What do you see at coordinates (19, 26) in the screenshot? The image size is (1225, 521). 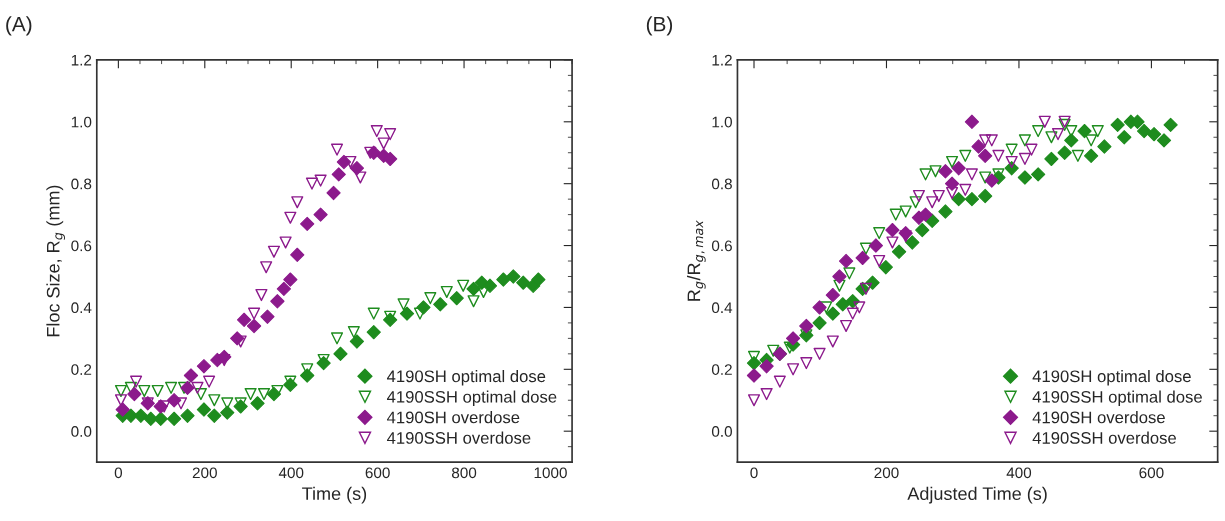 I see `chart-title: (A)` at bounding box center [19, 26].